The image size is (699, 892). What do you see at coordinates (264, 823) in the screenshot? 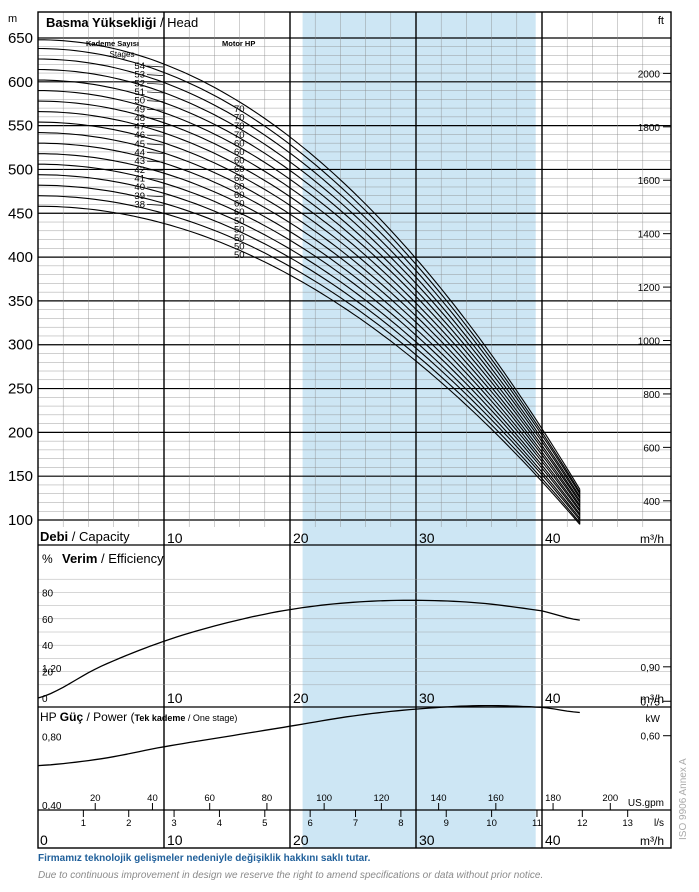
I see `ls-tick-label: 5` at bounding box center [264, 823].